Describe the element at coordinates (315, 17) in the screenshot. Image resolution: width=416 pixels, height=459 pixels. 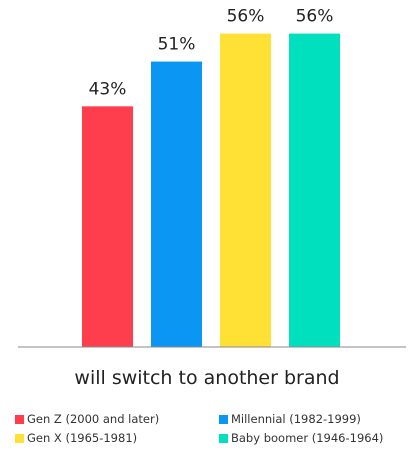
I see `value-label-baby: 56%` at that location.